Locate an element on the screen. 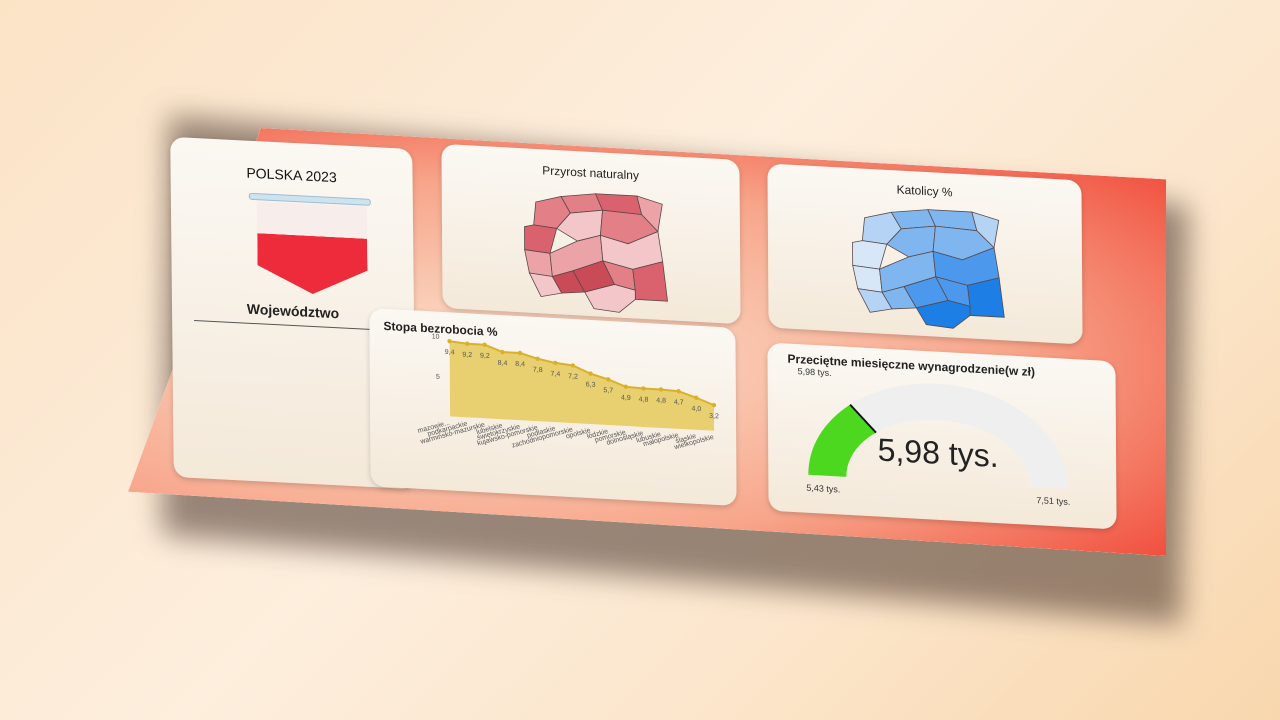  przyrost-map-card: Przyrost naturalny is located at coordinates (591, 234).